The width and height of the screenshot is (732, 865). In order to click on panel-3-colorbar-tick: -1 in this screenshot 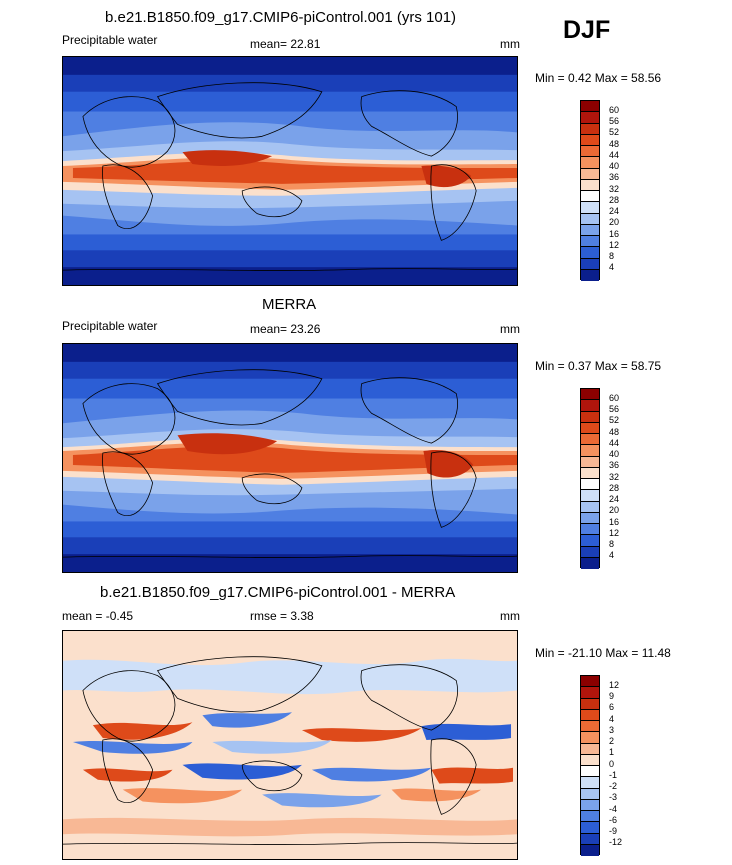, I will do `click(613, 775)`.